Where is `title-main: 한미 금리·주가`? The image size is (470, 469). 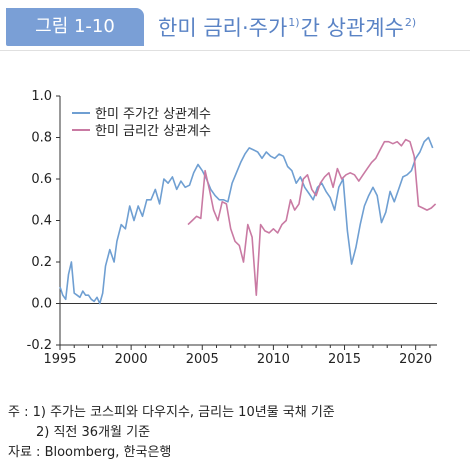
title-main: 한미 금리·주가 is located at coordinates (223, 28).